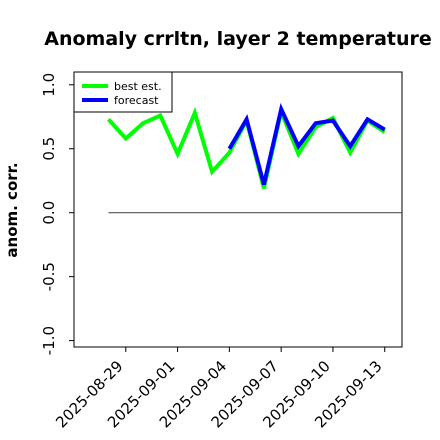  Describe the element at coordinates (136, 100) in the screenshot. I see `legend-label: forecast` at that location.